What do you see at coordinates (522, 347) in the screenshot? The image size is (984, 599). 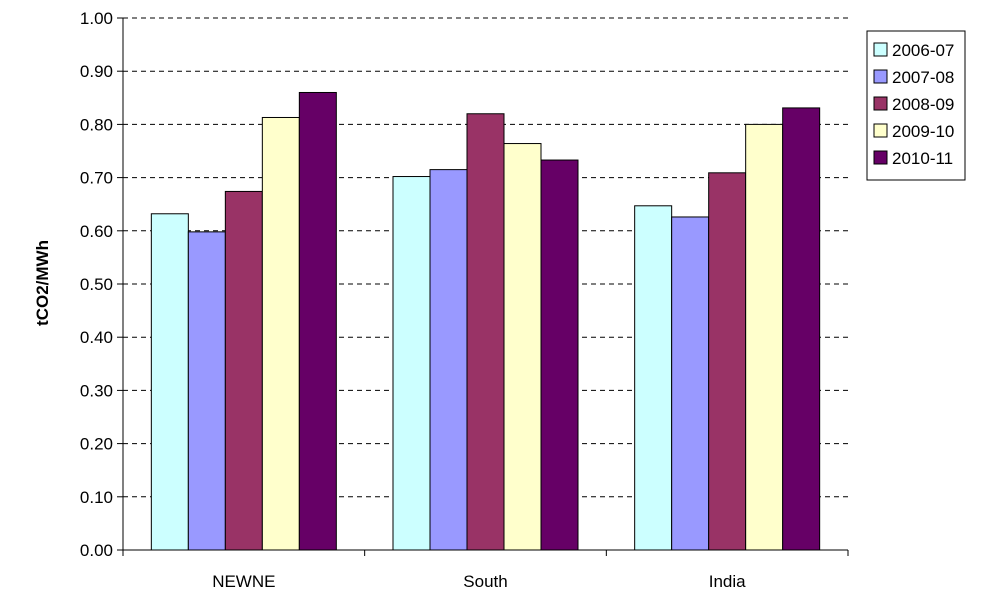 I see `bar-2009-10-South` at bounding box center [522, 347].